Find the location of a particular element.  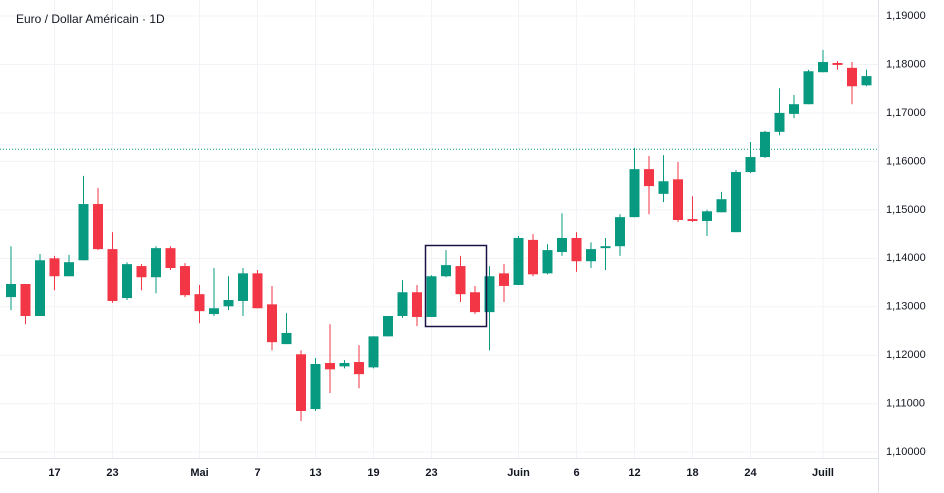

x-tick-label: Juin is located at coordinates (518, 473).